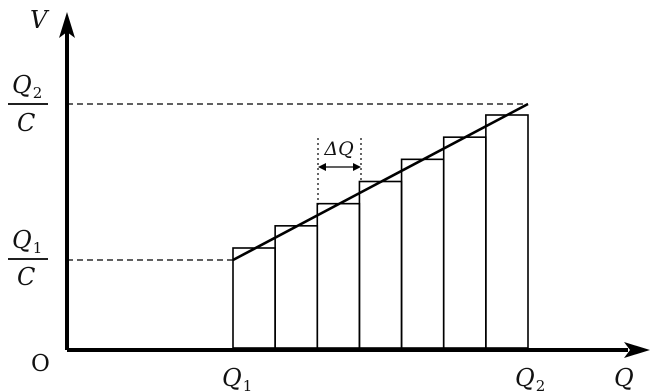 The height and width of the screenshot is (392, 654). I want to click on x-axis-label: Q, so click(624, 378).